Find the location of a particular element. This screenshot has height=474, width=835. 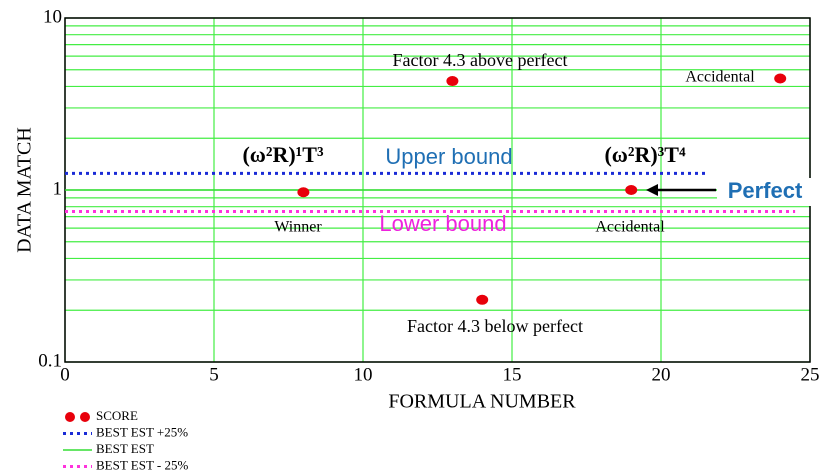

legend-label: BEST EST is located at coordinates (125, 448).